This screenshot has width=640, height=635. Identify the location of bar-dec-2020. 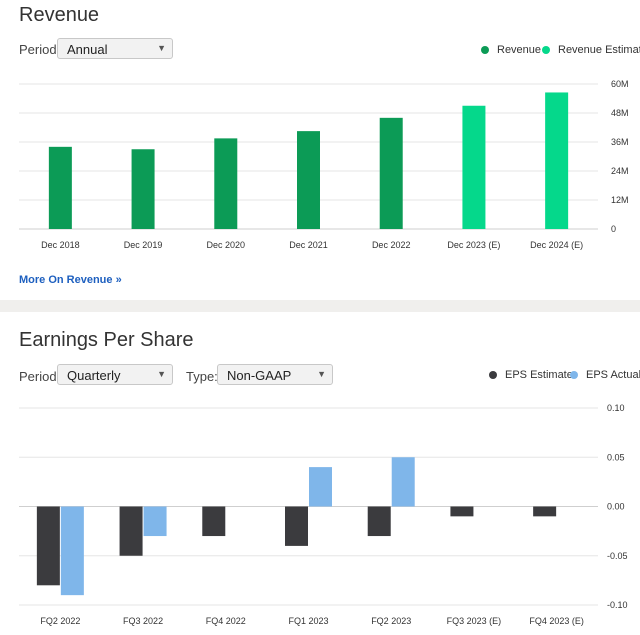
(226, 183).